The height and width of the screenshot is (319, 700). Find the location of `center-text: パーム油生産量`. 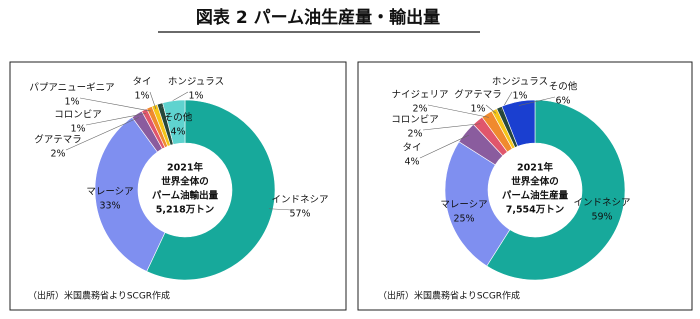

center-text: パーム油生産量 is located at coordinates (535, 196).